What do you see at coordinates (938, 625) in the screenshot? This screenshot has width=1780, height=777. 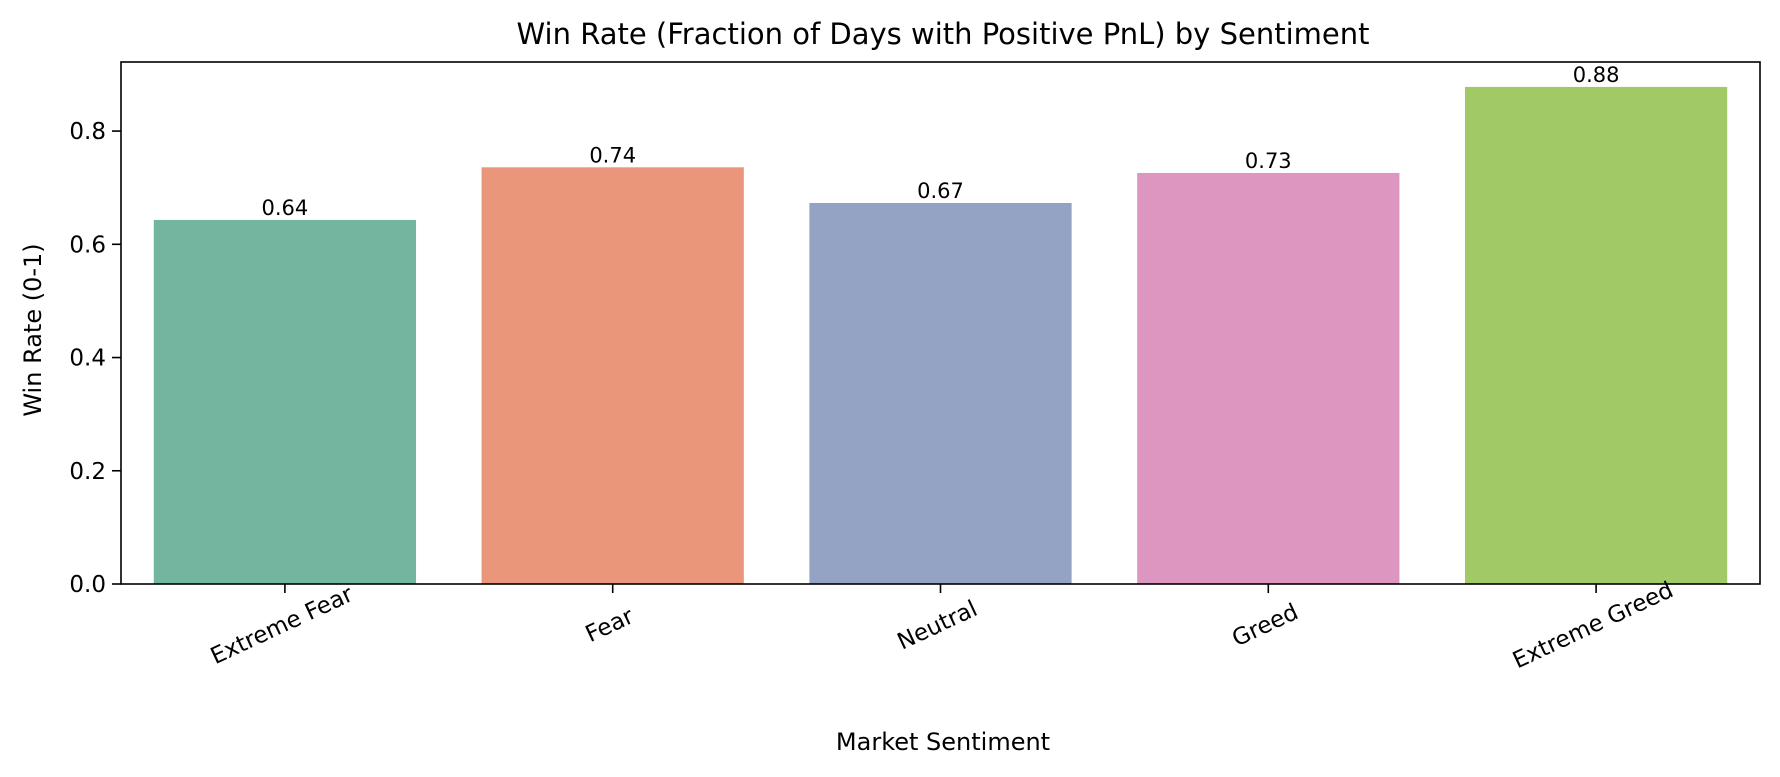 I see `x-tick-label-neutral: Neutral` at bounding box center [938, 625].